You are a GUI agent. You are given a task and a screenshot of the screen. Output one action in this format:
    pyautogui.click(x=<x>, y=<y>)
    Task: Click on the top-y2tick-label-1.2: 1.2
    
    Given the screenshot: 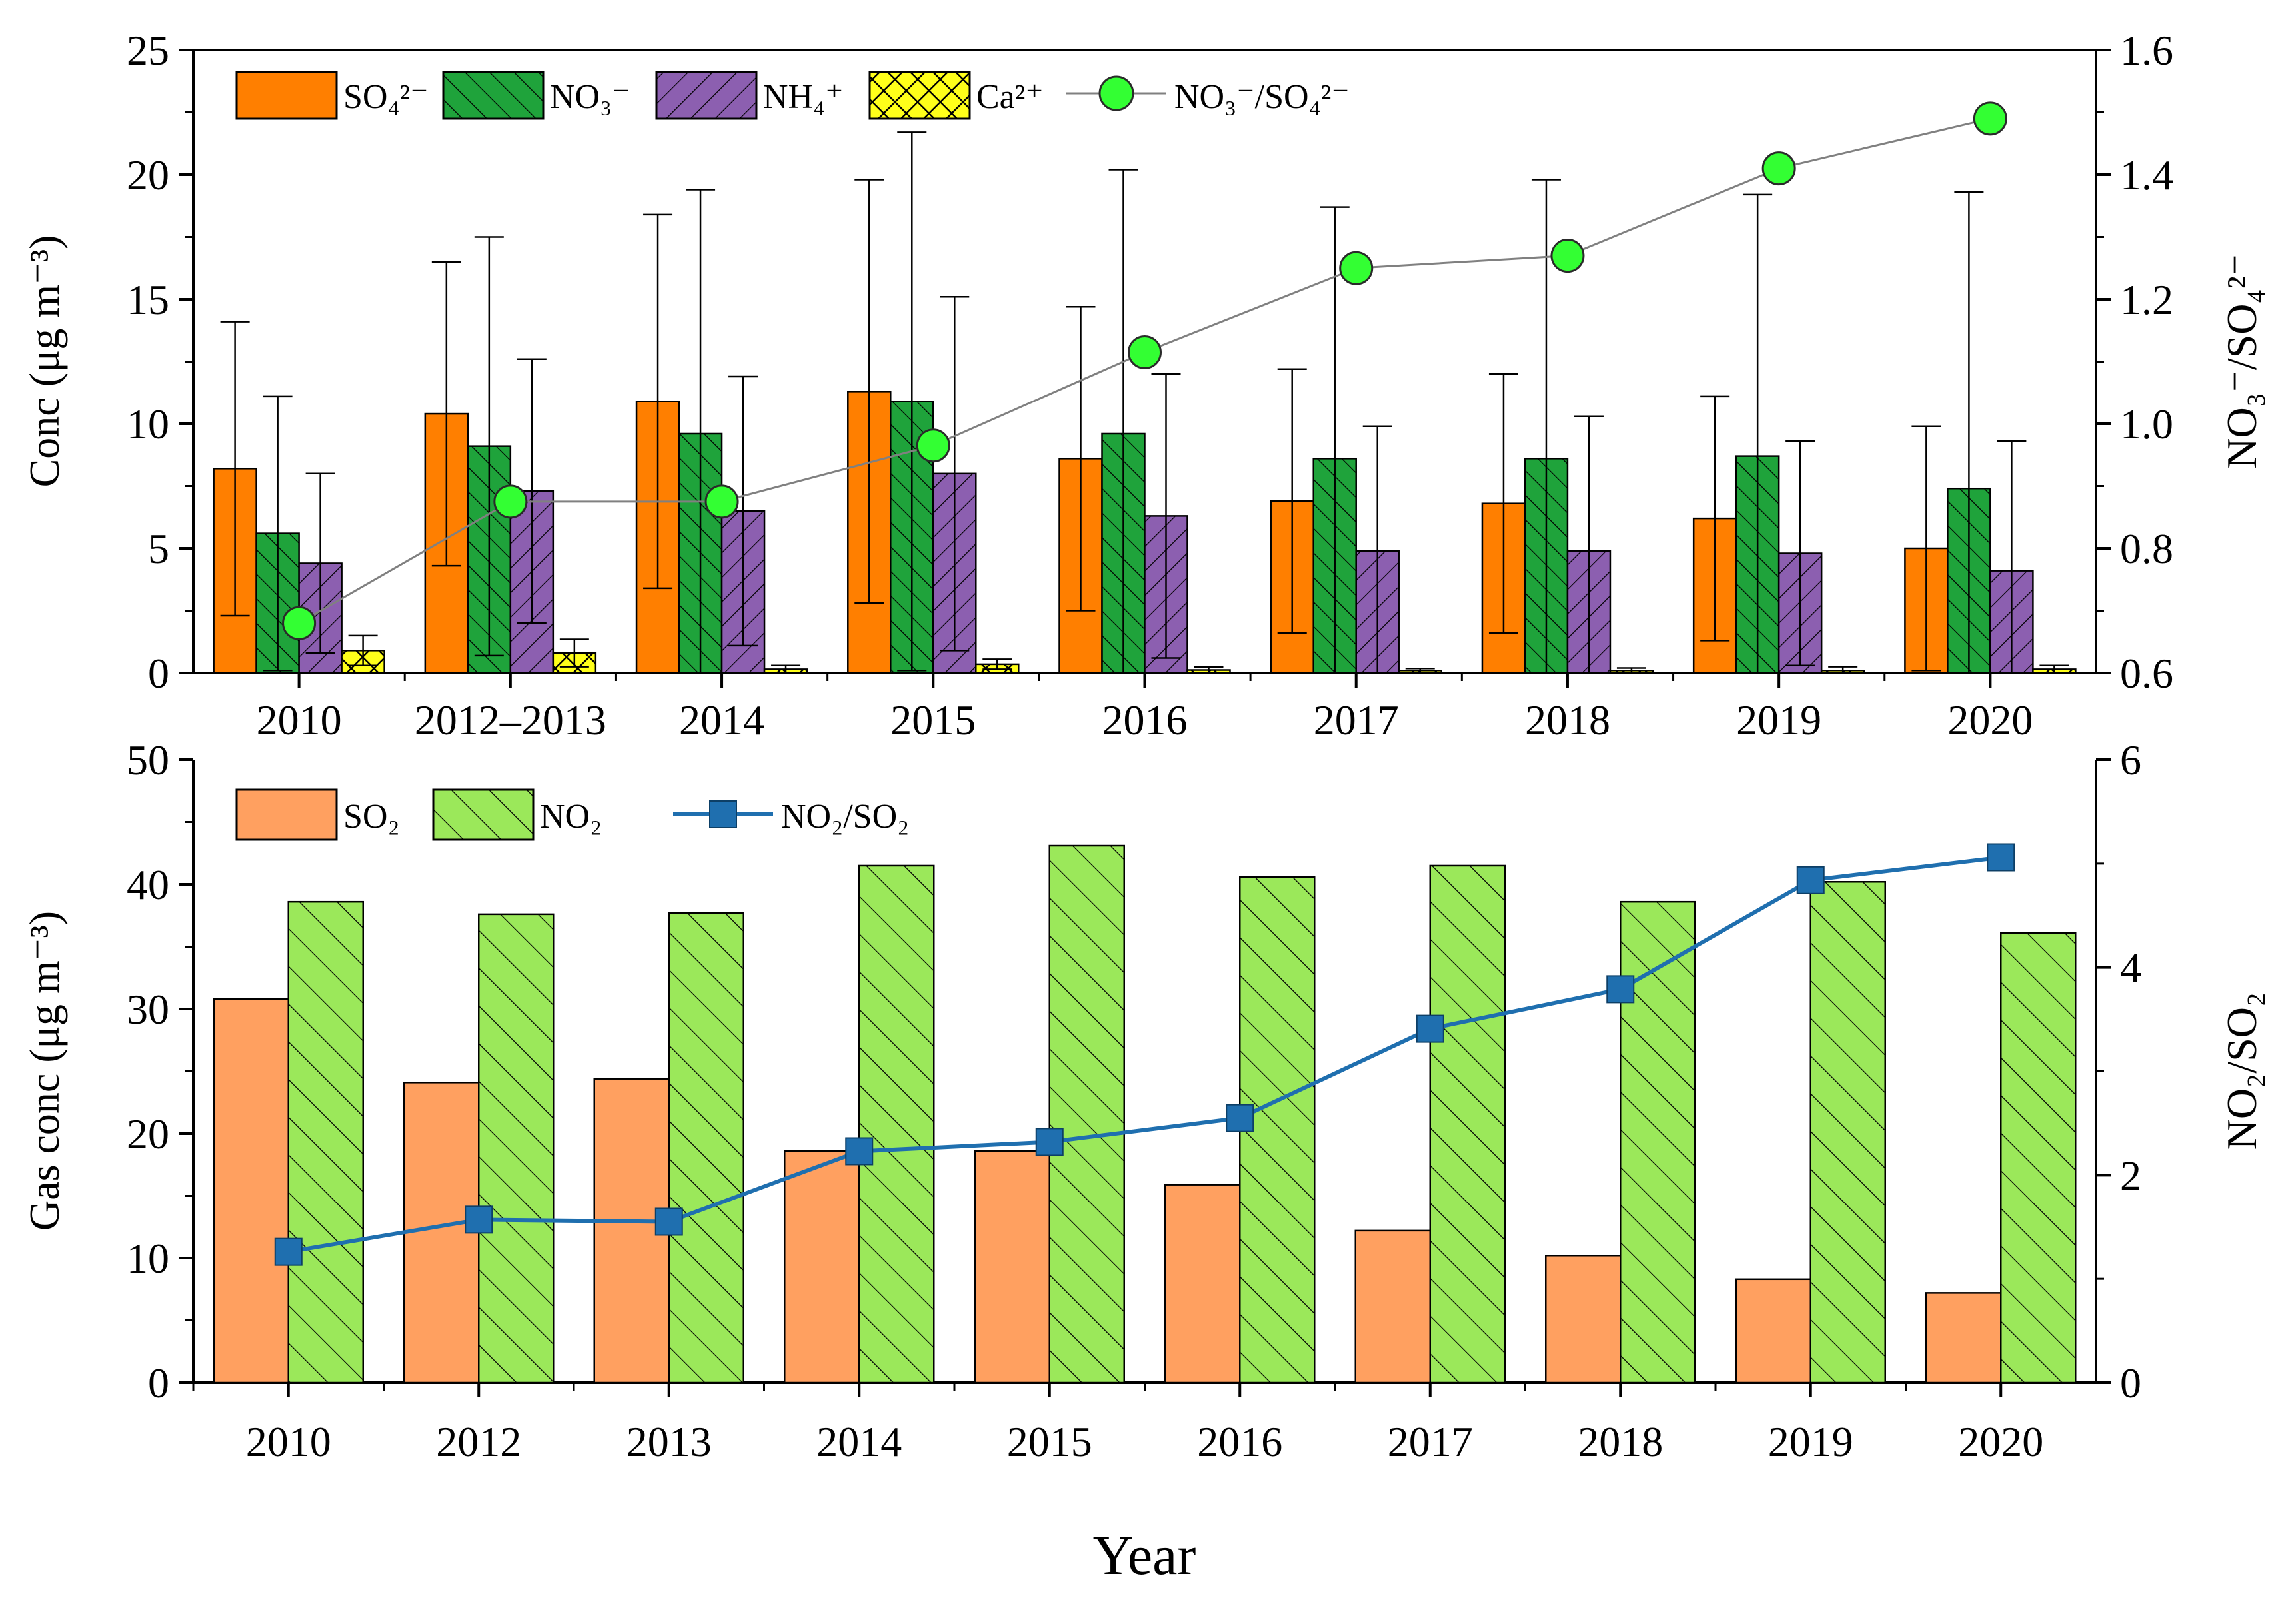 What is the action you would take?
    pyautogui.click(x=2147, y=299)
    